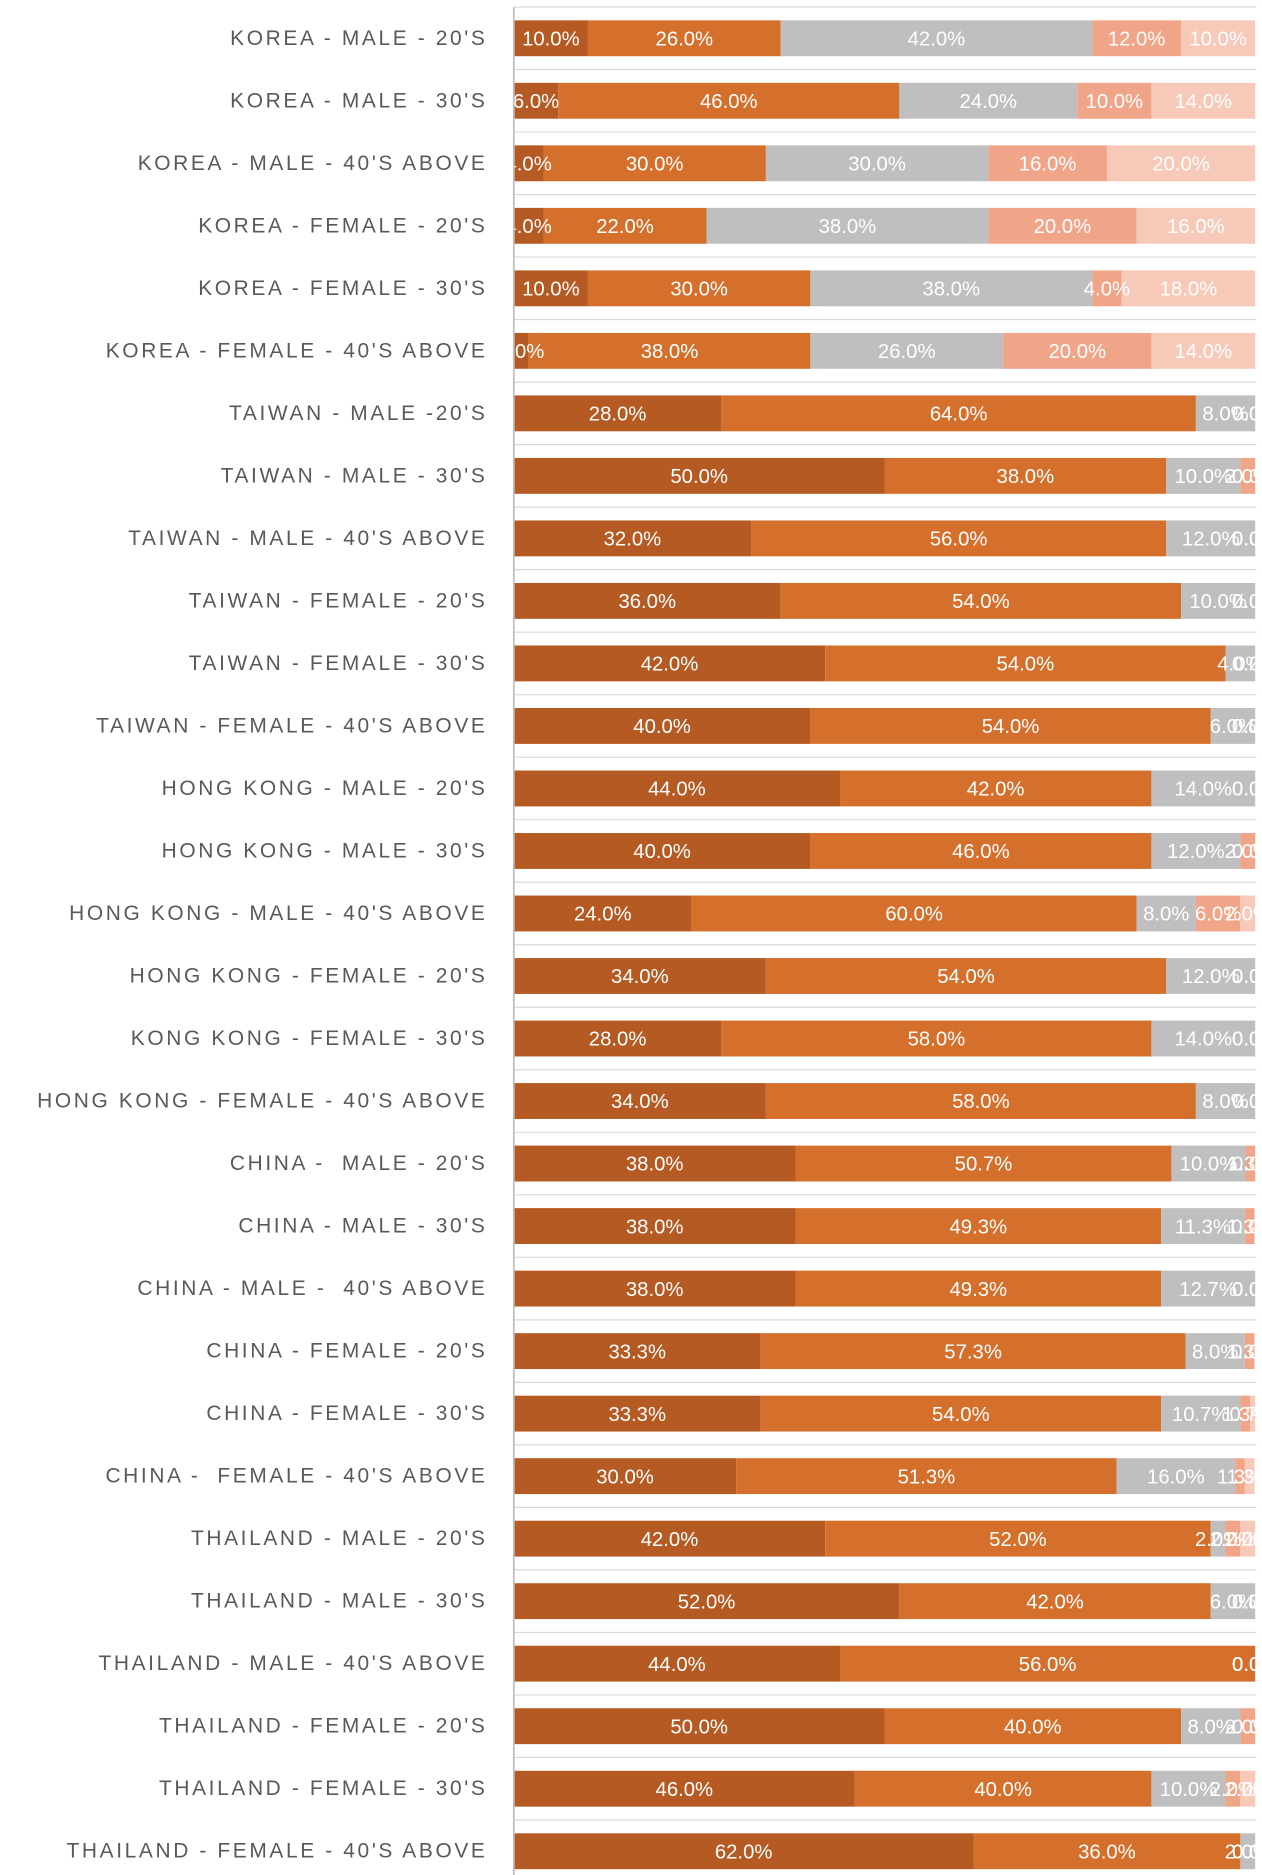  What do you see at coordinates (1208, 1290) in the screenshot?
I see `value-label: 12.7%` at bounding box center [1208, 1290].